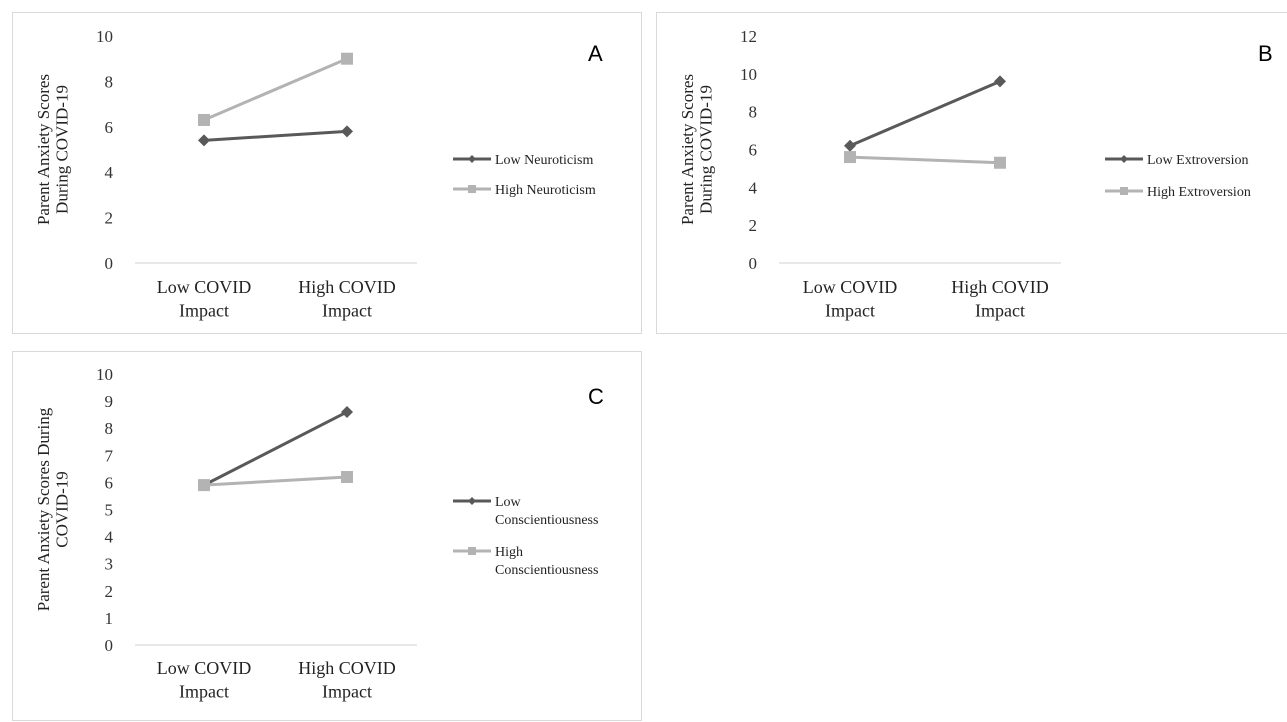  I want to click on y-axis-title: Parent Anxiety Scores DuringCOVID-19, so click(53, 509).